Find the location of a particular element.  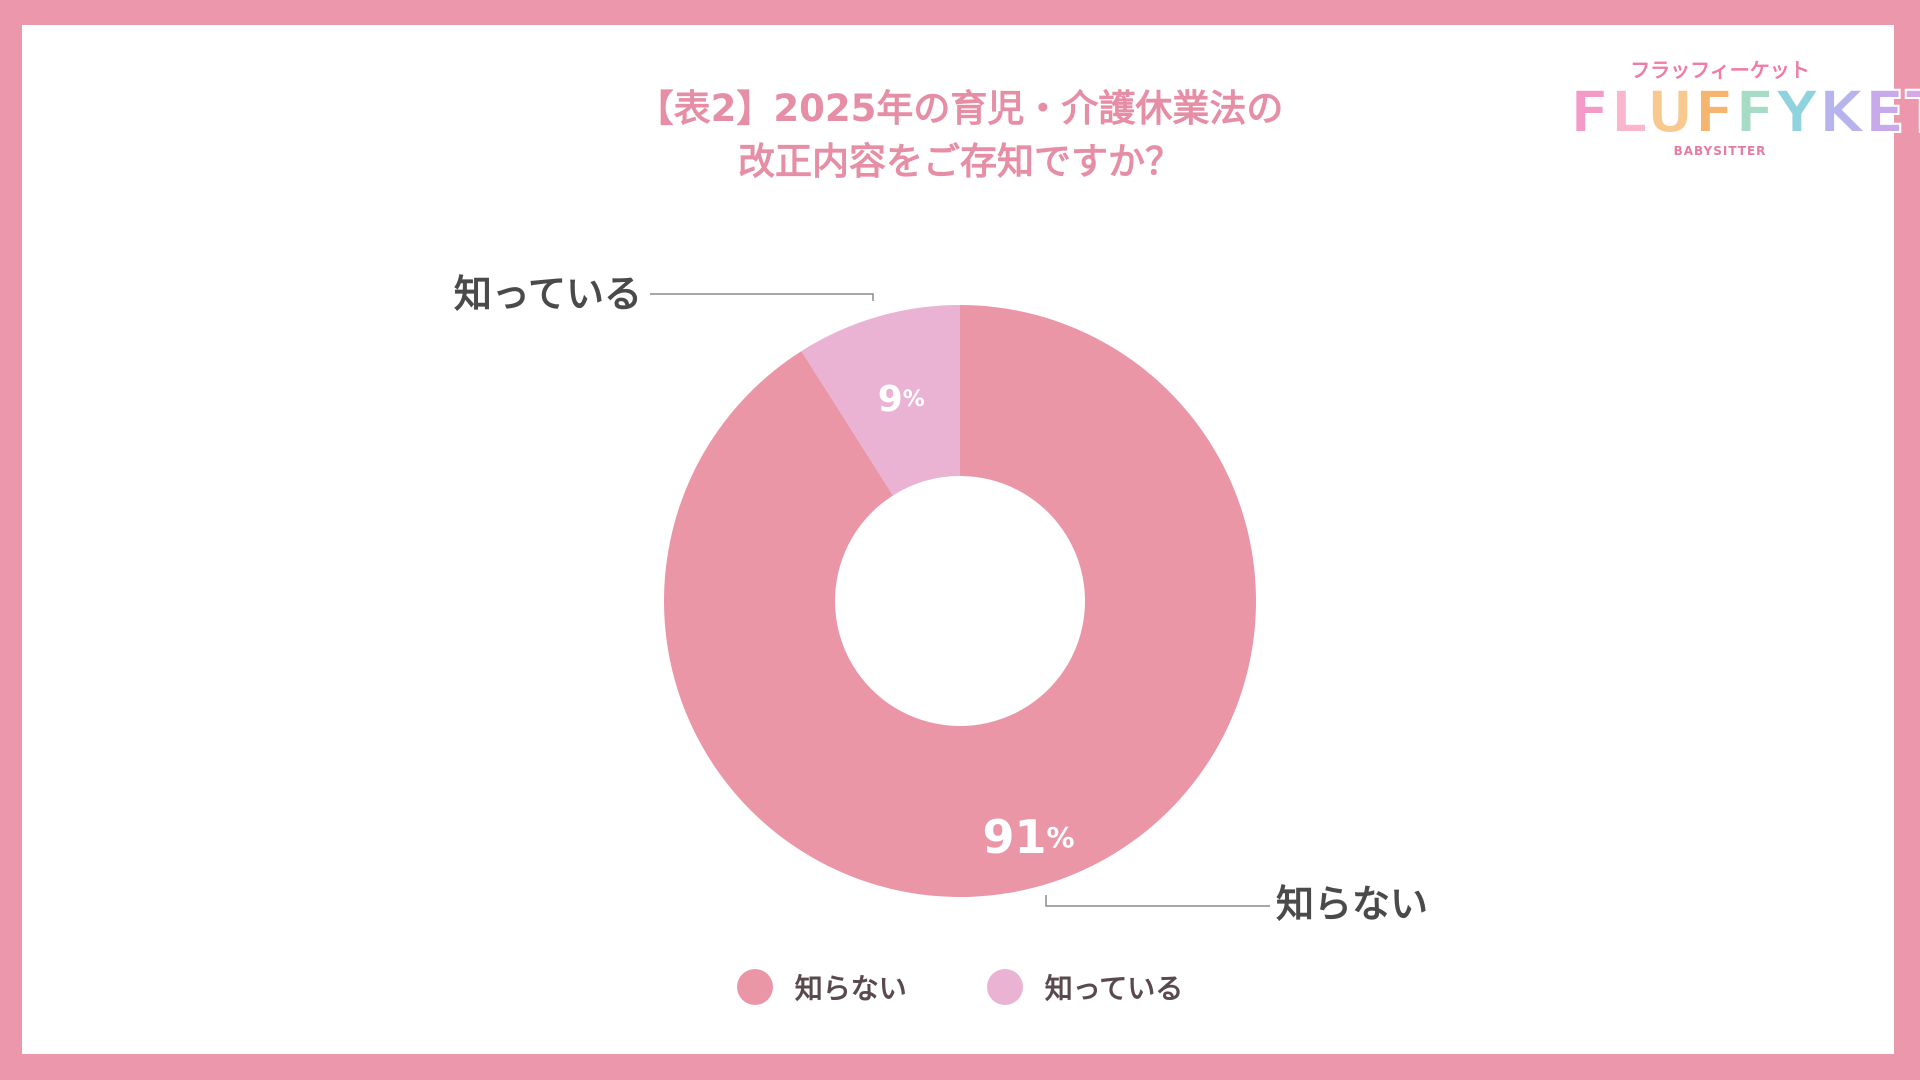

logo-kana-text: フラッフィーケット is located at coordinates (1720, 70).